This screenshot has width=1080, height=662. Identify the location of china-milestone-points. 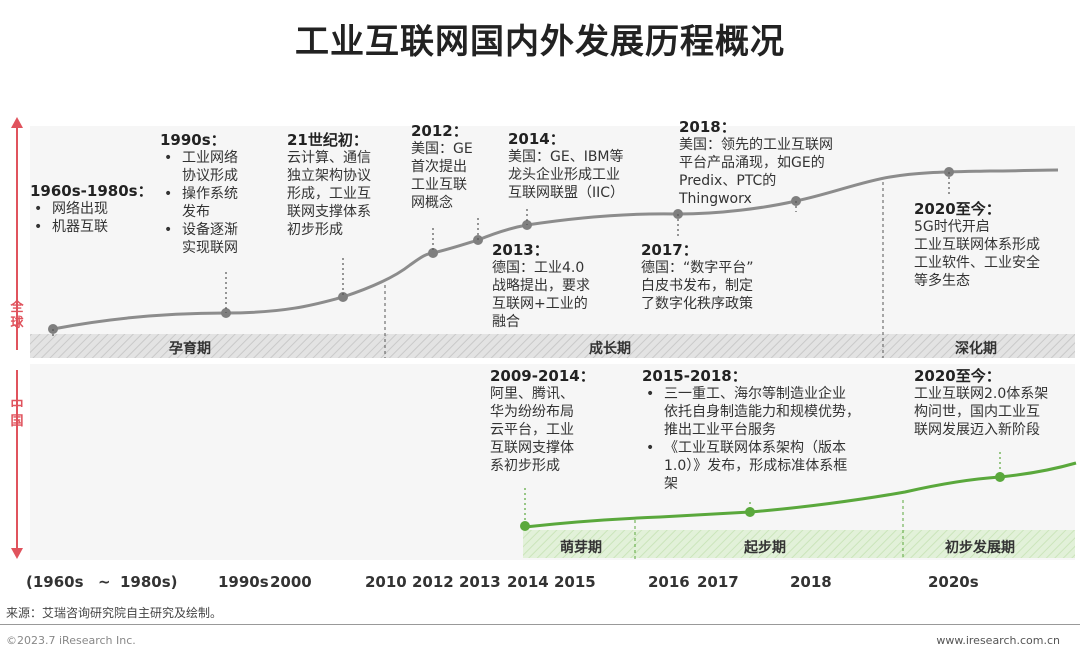
(762, 501).